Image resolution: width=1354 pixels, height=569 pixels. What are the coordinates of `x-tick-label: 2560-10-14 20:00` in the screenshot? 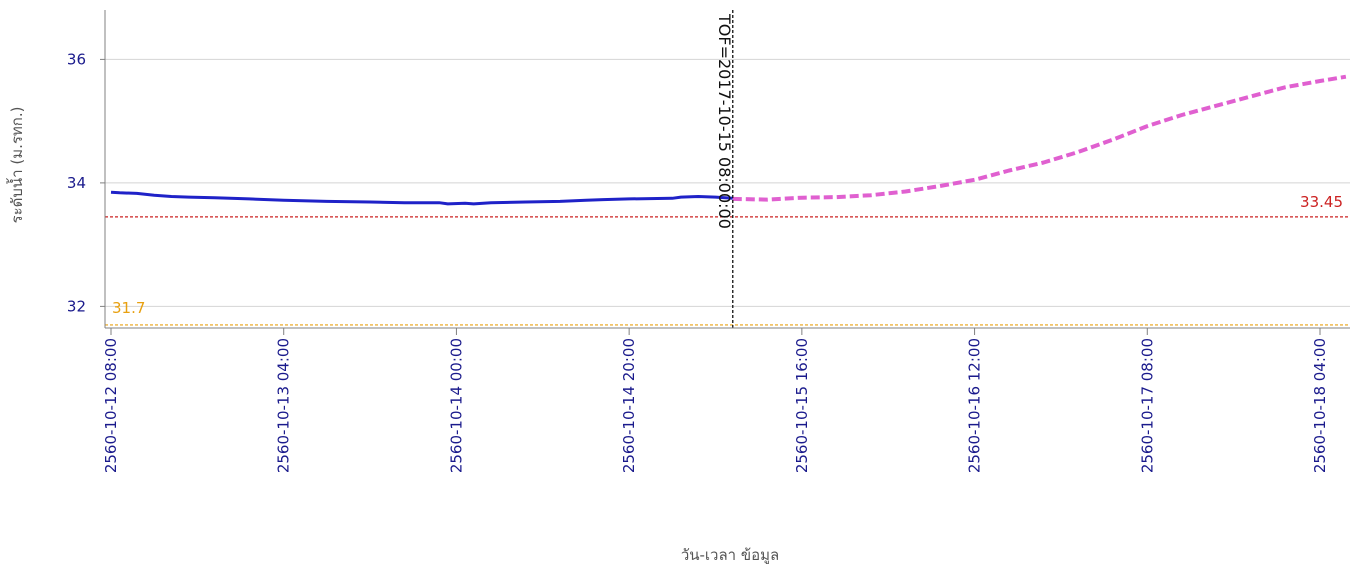 It's located at (629, 405).